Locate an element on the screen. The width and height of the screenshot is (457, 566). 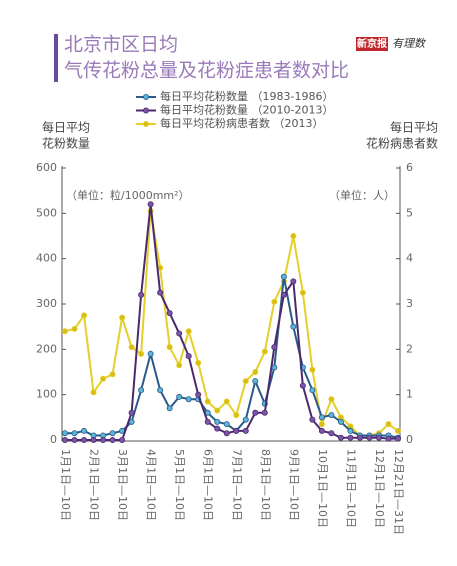
y-axis-label: 花粉数量 is located at coordinates (66, 143).